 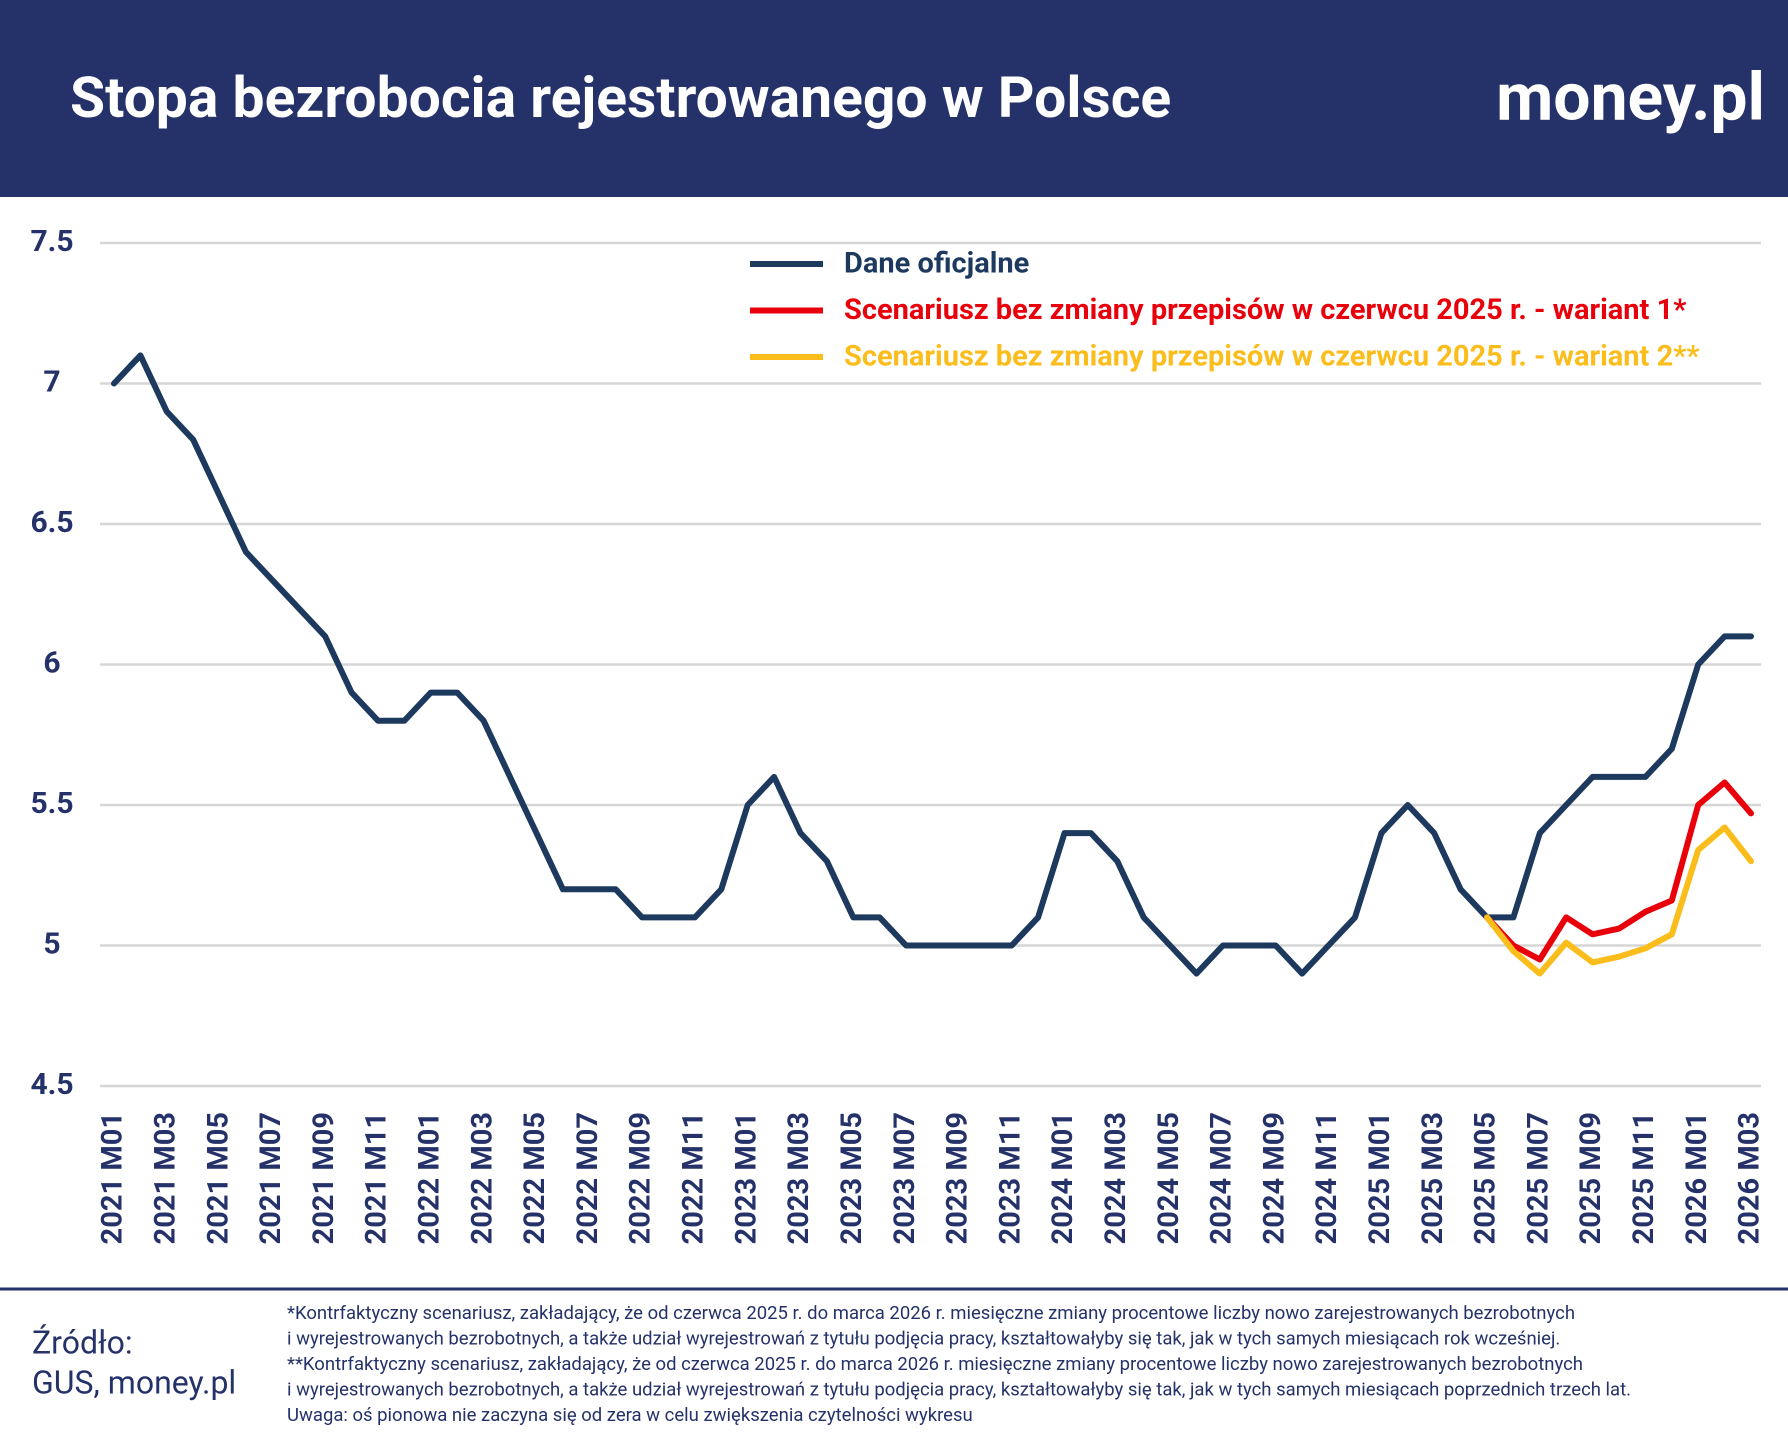 What do you see at coordinates (1697, 1178) in the screenshot?
I see `x-tick-label: 2026 M01` at bounding box center [1697, 1178].